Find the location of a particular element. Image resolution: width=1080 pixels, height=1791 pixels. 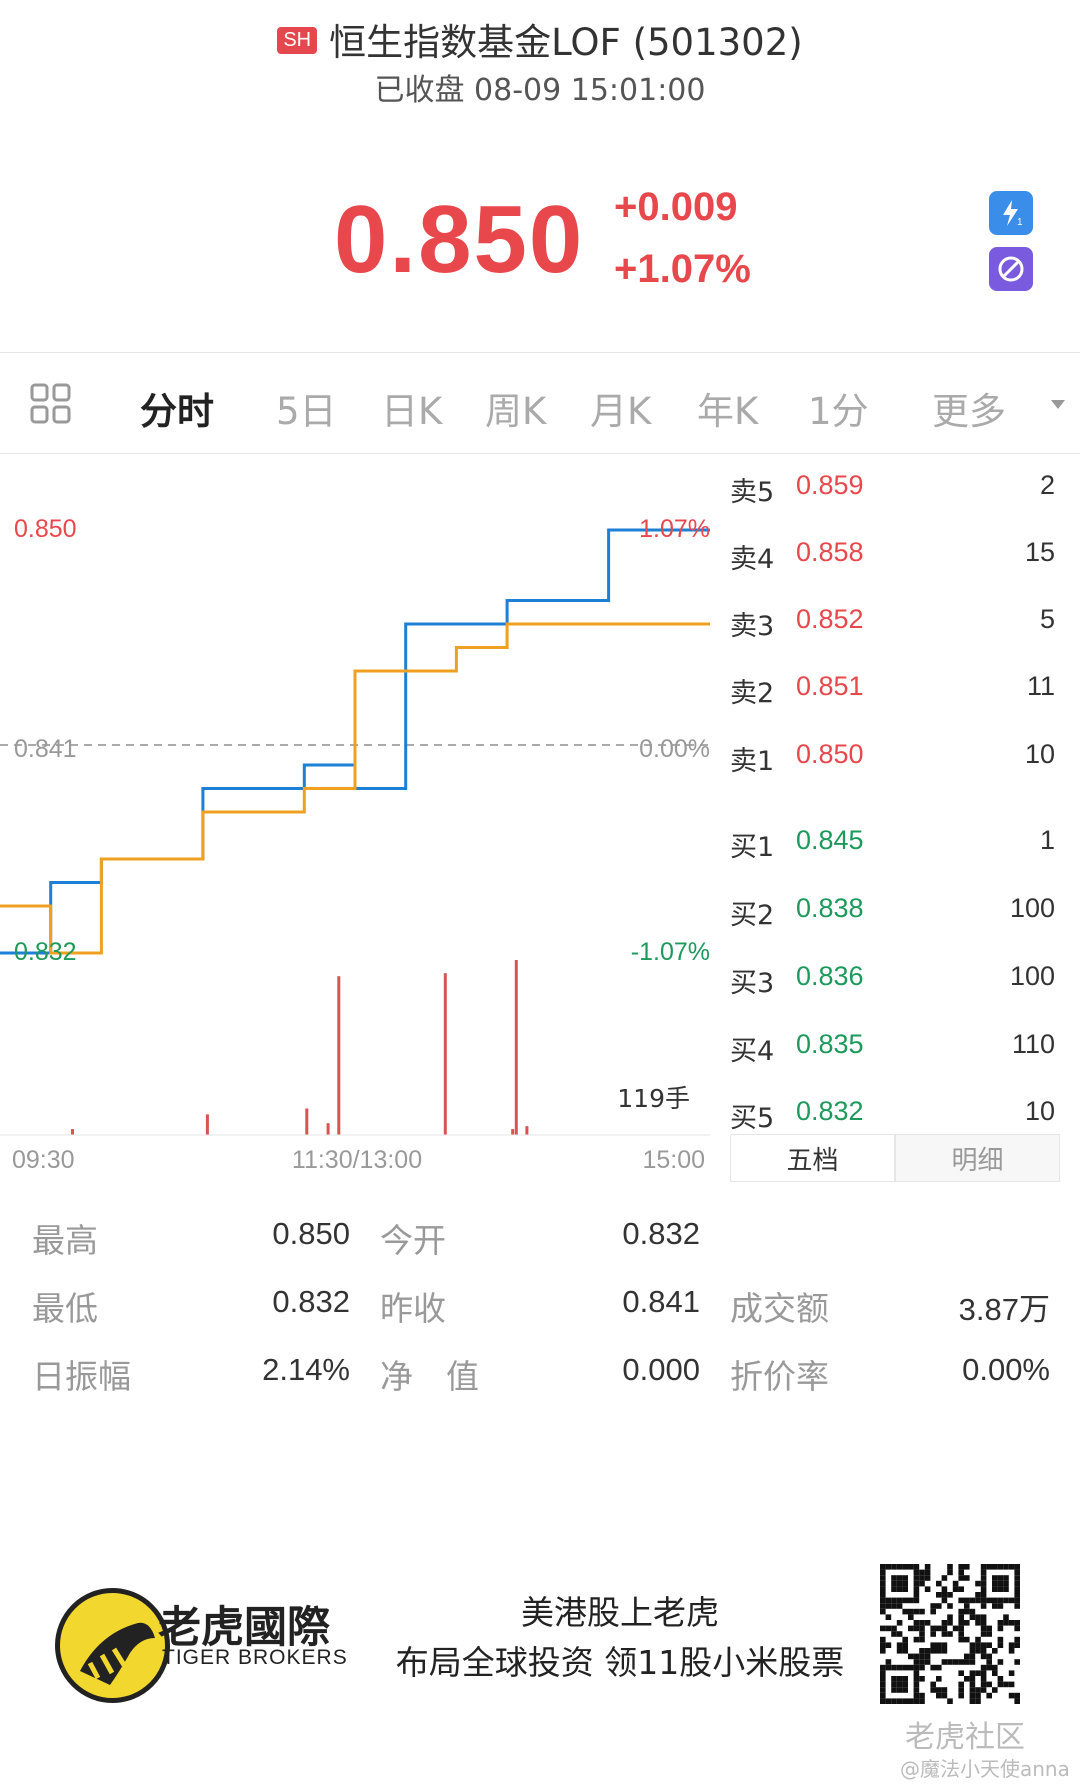

stat-discount: 0.00% is located at coordinates (1006, 1369).